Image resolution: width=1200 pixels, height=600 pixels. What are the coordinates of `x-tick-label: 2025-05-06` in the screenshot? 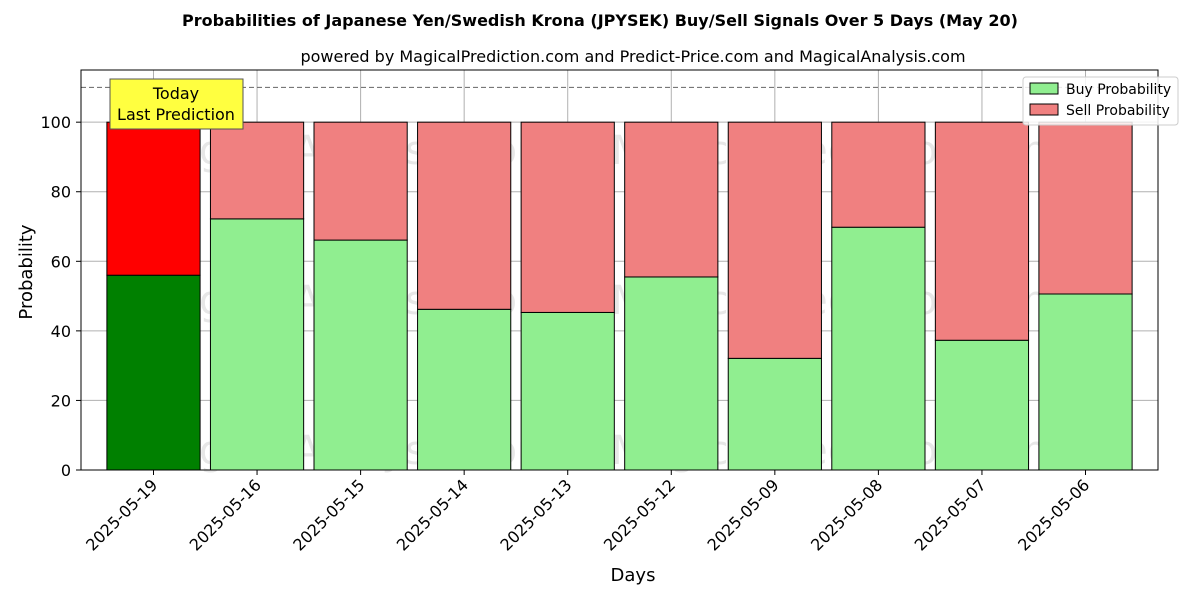 It's located at (1053, 514).